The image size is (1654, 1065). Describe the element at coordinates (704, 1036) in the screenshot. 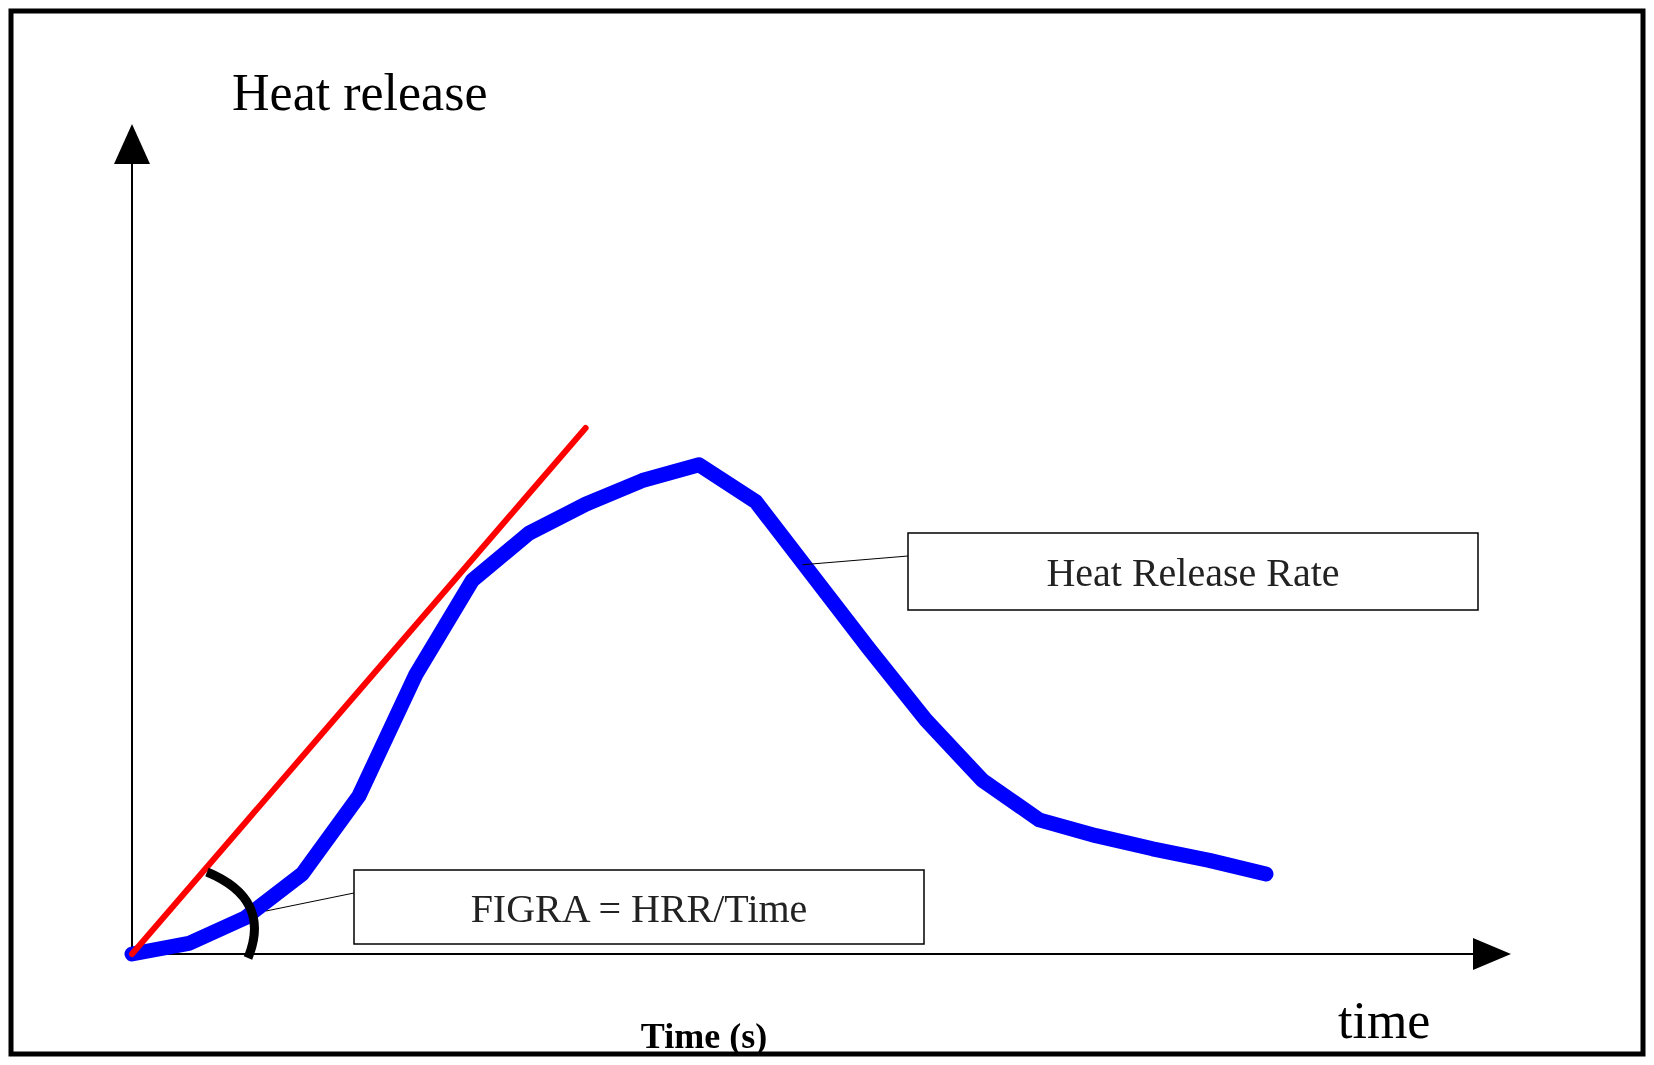

I see `text: Time (s)` at that location.